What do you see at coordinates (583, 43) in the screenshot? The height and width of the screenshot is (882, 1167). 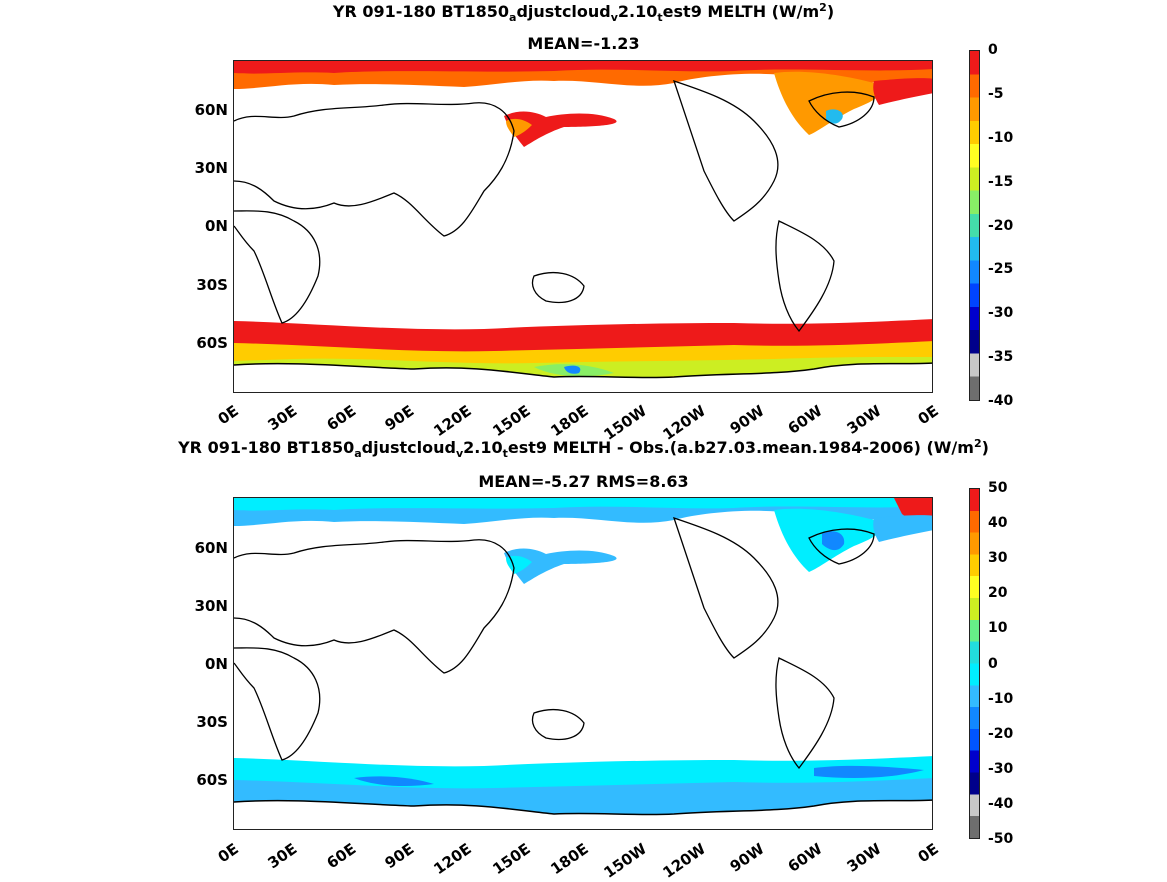 I see `top-title-mean: MEAN=-1.23` at bounding box center [583, 43].